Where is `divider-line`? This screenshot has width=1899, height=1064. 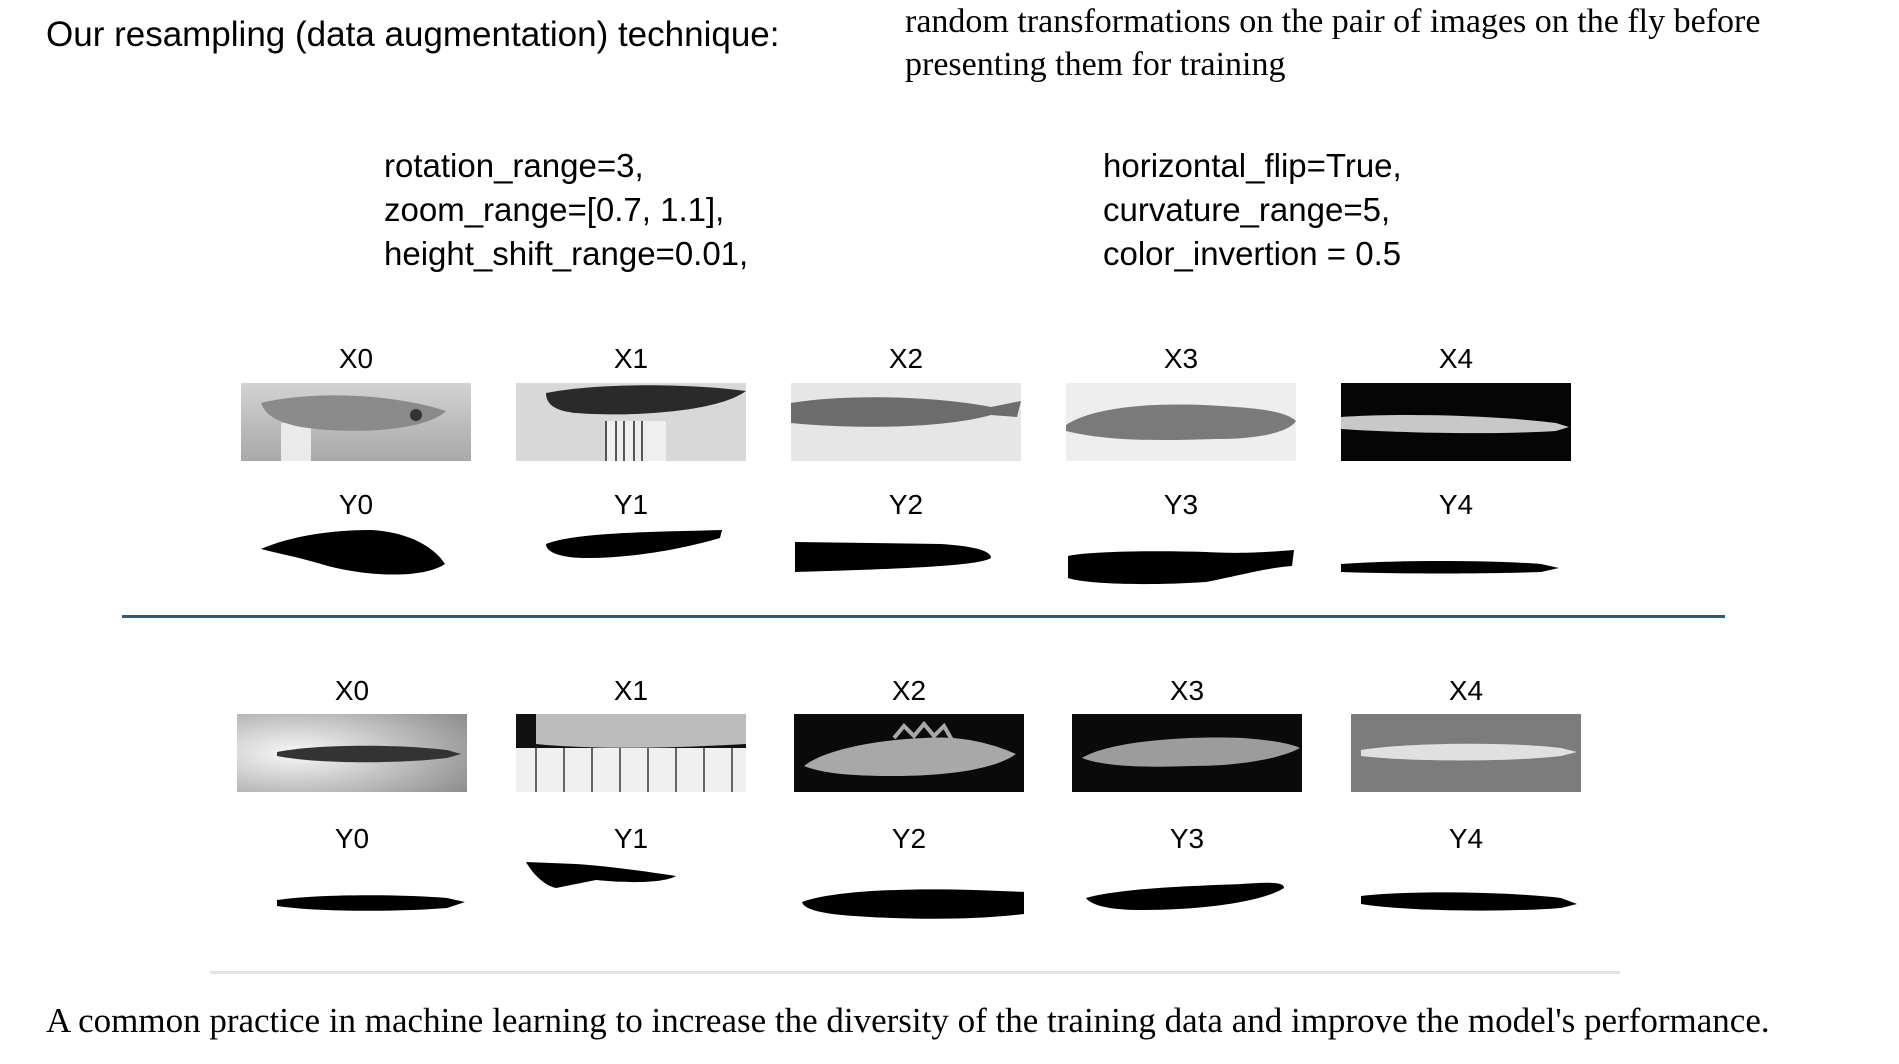
divider-line is located at coordinates (923, 616).